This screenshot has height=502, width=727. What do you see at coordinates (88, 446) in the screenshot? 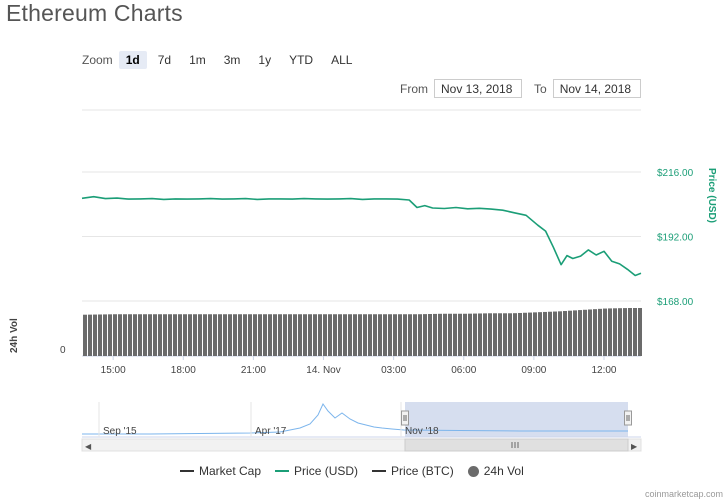
I see `scroll-left-arrow-icon: ◀` at bounding box center [88, 446].